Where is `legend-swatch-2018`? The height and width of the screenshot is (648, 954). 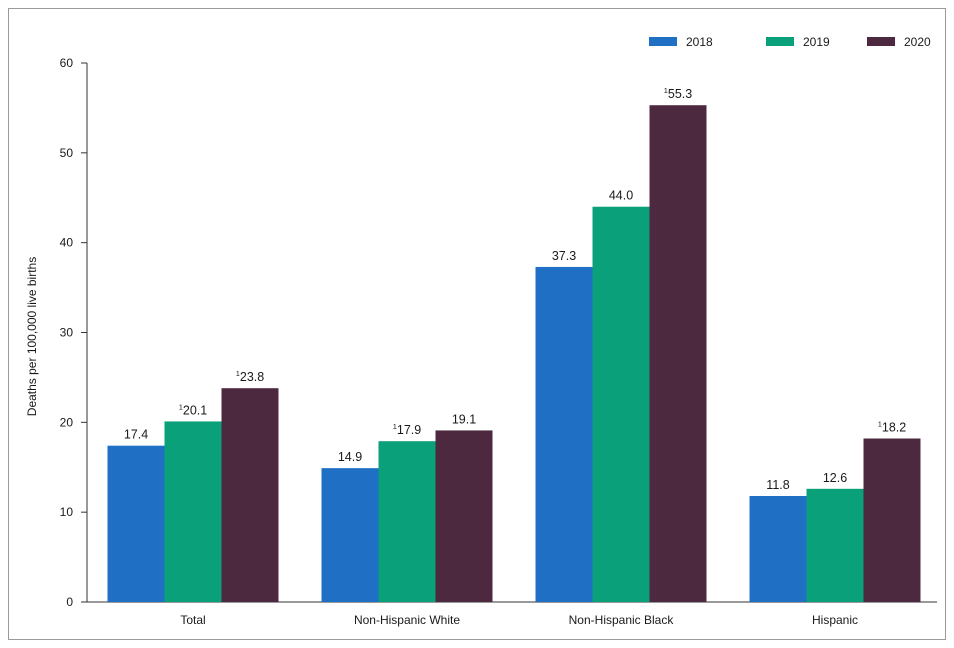 legend-swatch-2018 is located at coordinates (663, 41).